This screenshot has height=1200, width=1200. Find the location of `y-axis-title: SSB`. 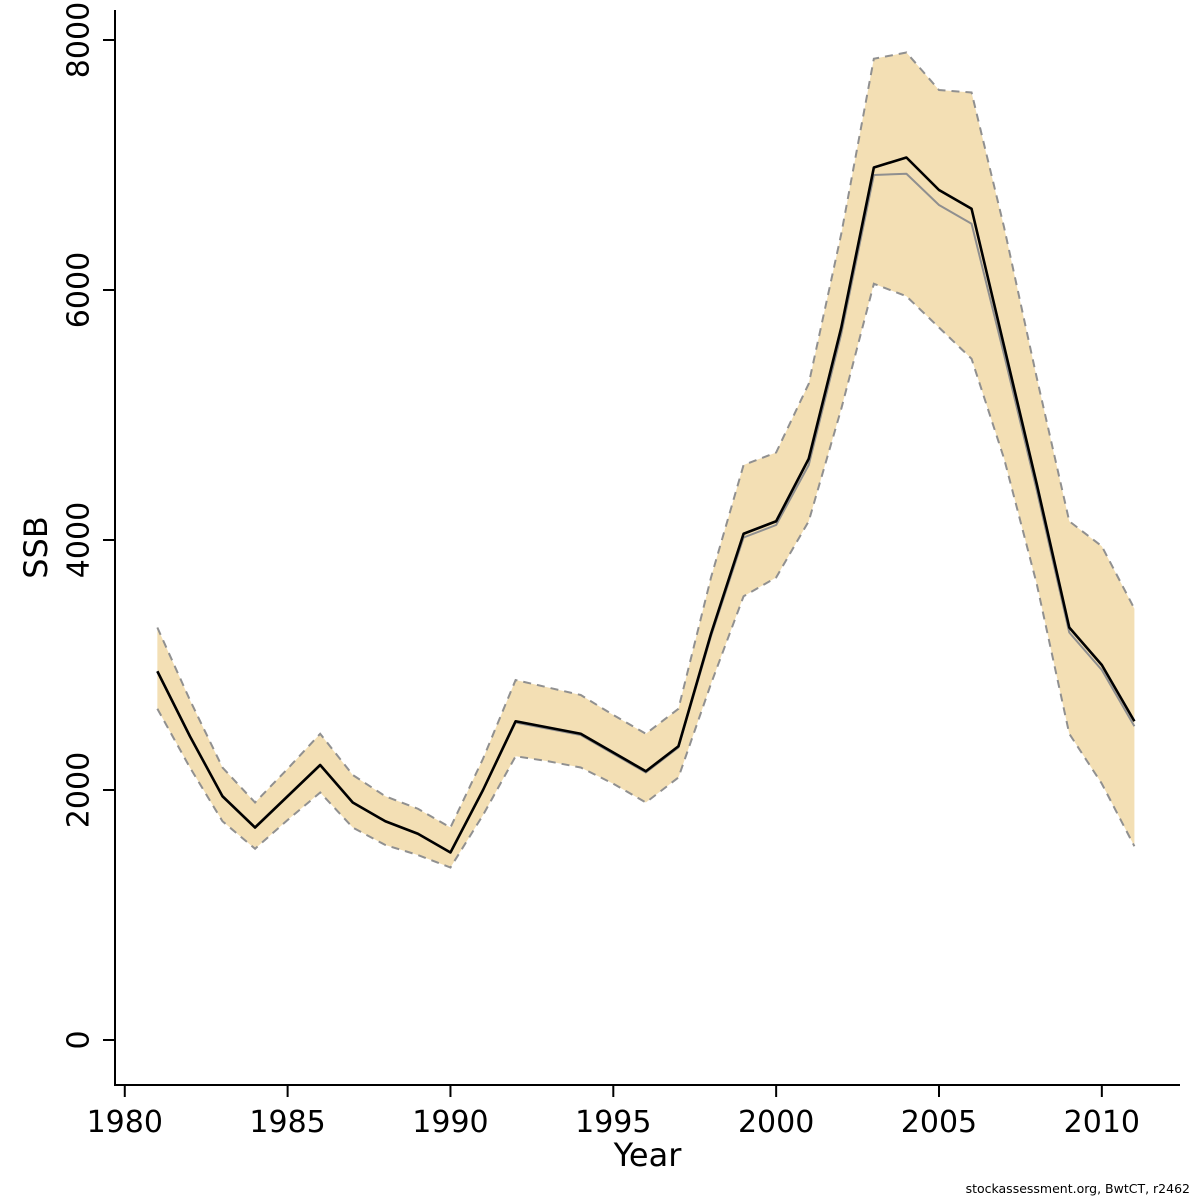

y-axis-title: SSB is located at coordinates (36, 547).